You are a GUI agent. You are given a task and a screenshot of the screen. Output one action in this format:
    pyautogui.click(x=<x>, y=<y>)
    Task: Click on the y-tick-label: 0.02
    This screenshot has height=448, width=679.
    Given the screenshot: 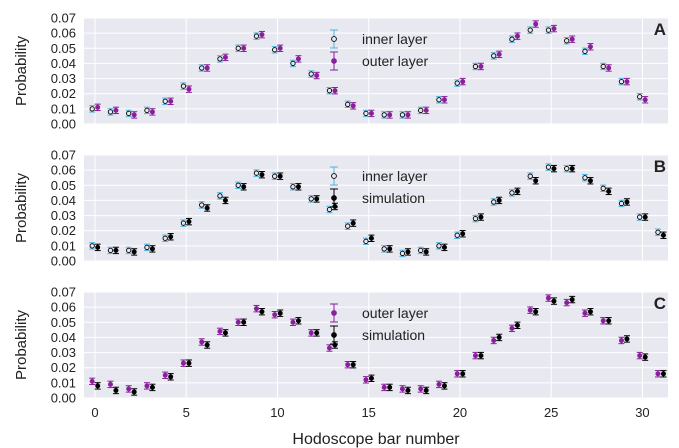 What is the action you would take?
    pyautogui.click(x=63, y=367)
    